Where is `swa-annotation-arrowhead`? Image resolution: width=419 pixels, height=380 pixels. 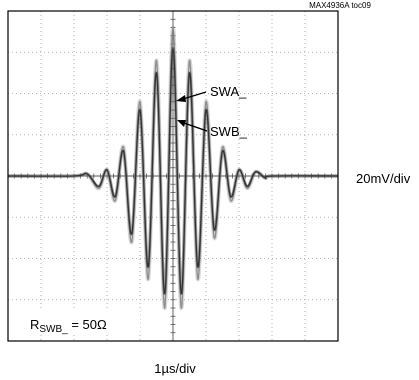 swa-annotation-arrowhead is located at coordinates (181, 98).